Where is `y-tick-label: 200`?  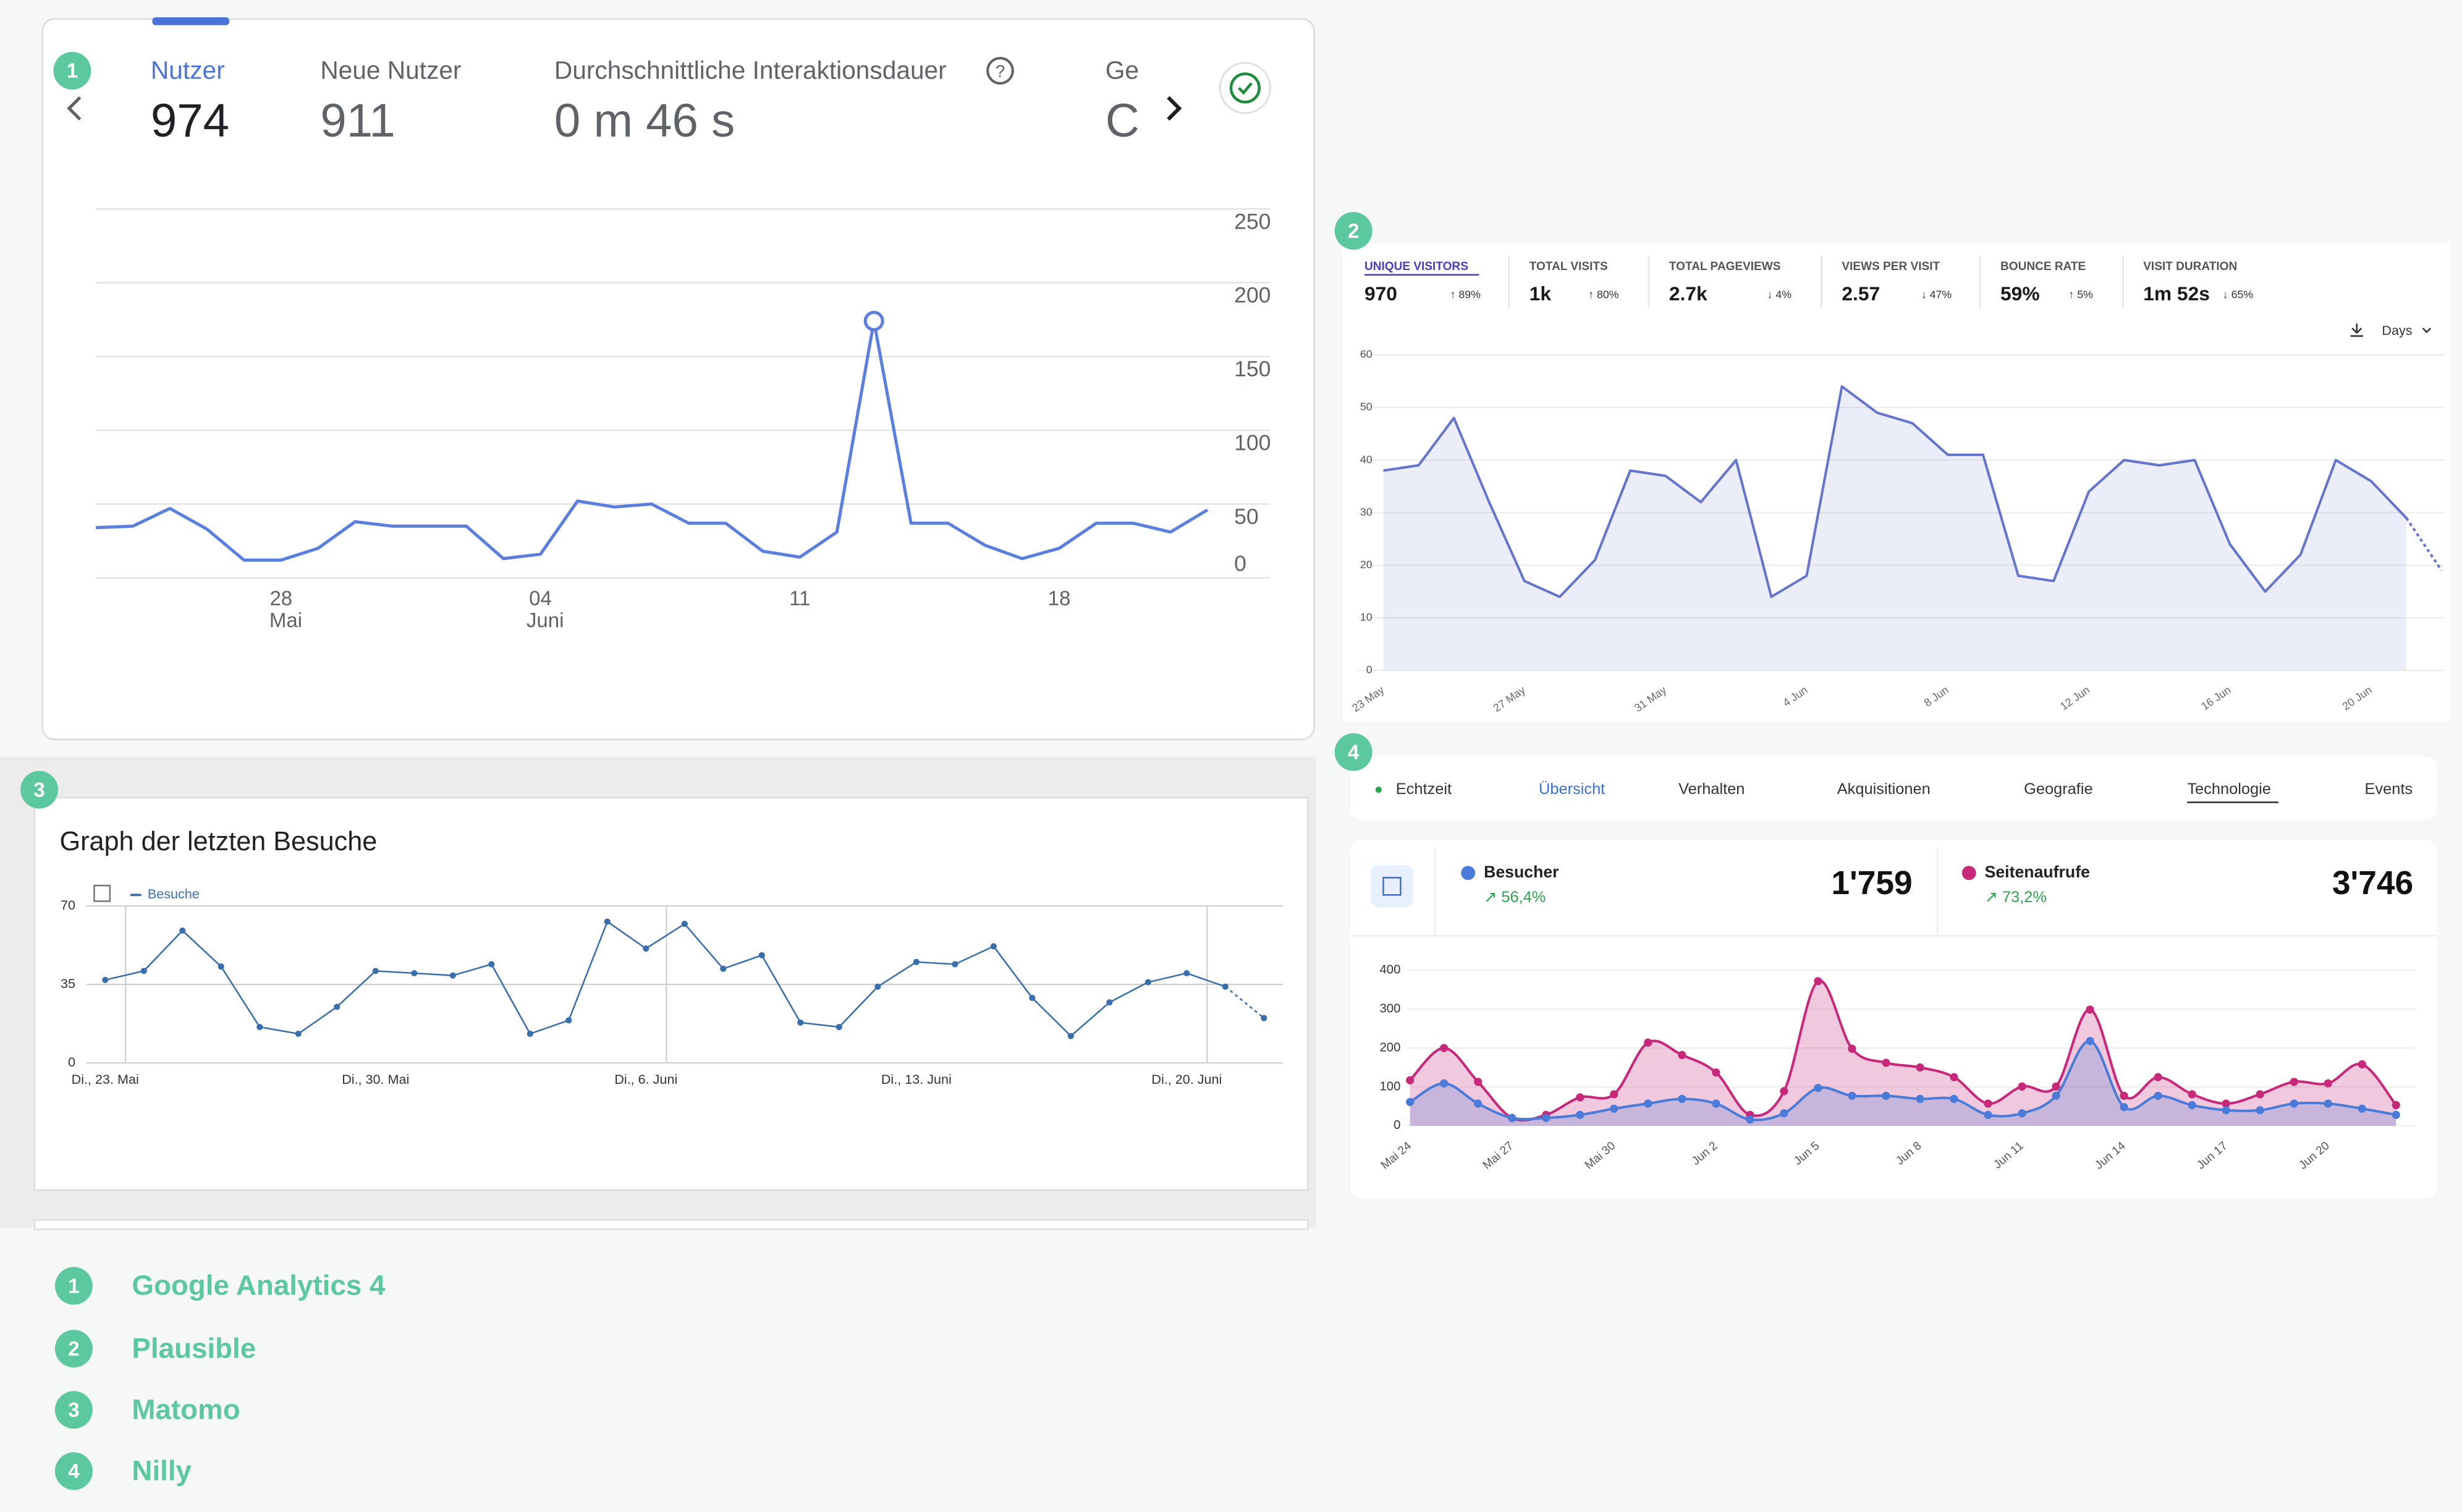 y-tick-label: 200 is located at coordinates (1252, 295).